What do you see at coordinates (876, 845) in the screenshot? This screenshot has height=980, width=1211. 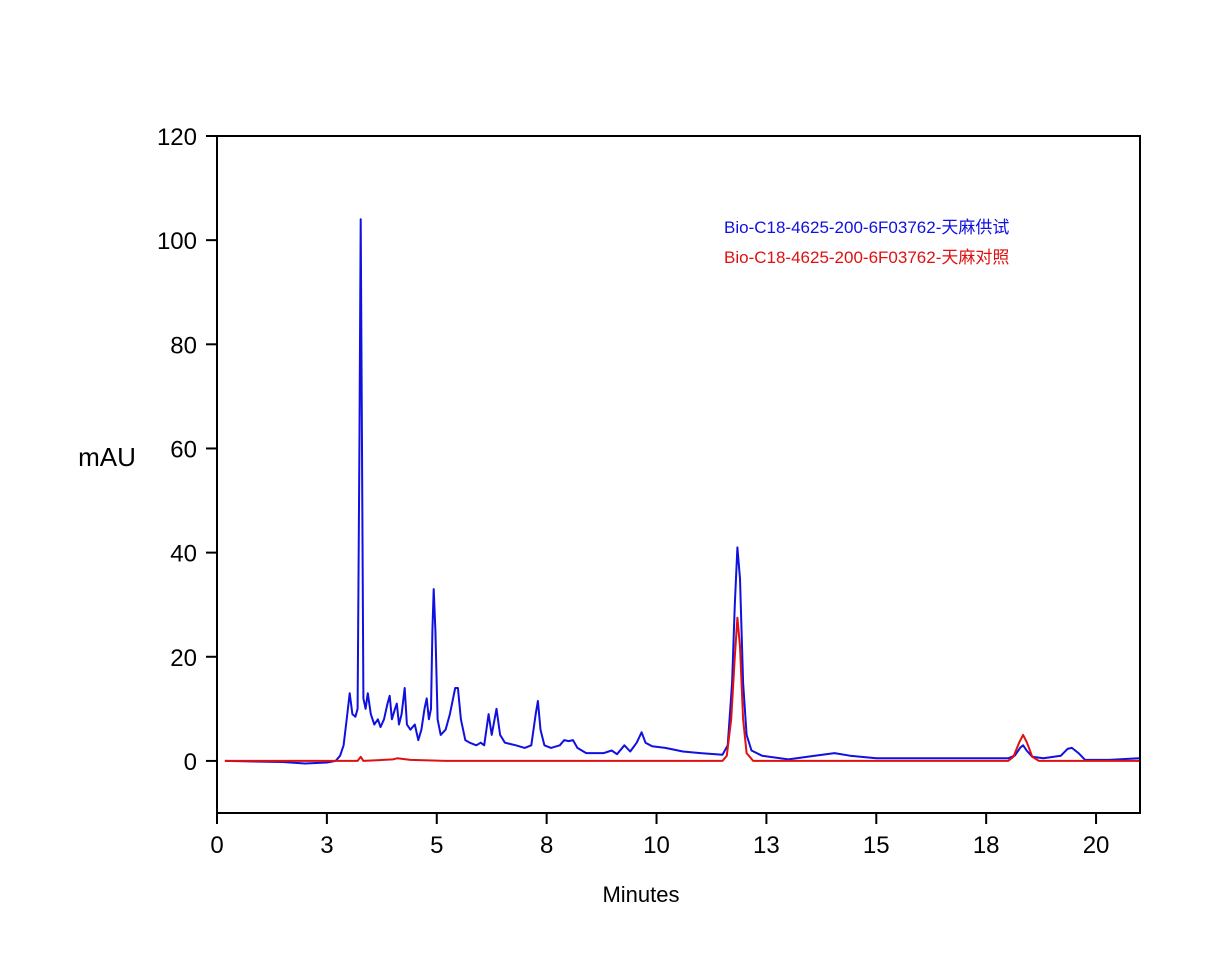 I see `x-tick-label: 15` at bounding box center [876, 845].